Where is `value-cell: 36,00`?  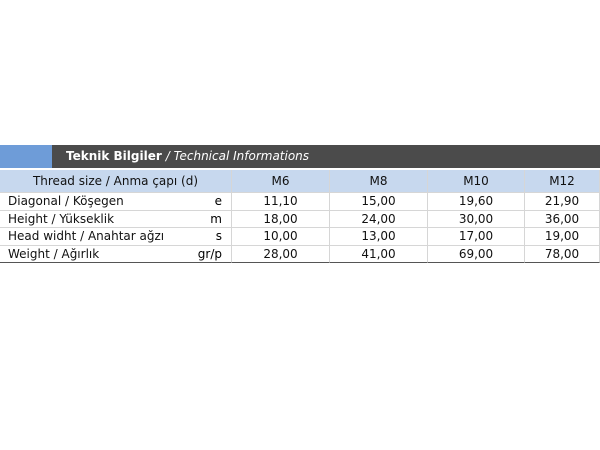
value-cell: 36,00 is located at coordinates (562, 219).